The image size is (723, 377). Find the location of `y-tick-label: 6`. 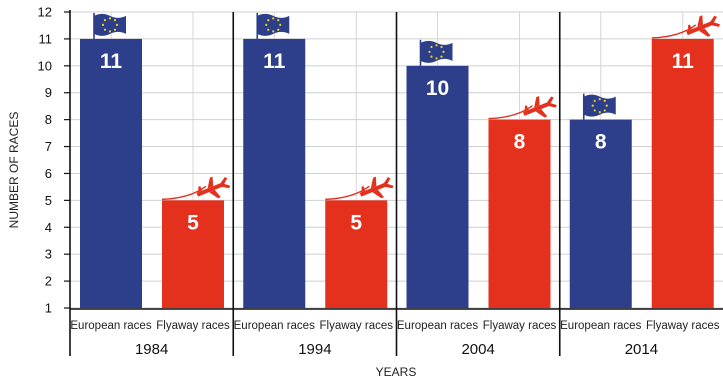

y-tick-label: 6 is located at coordinates (48, 173).